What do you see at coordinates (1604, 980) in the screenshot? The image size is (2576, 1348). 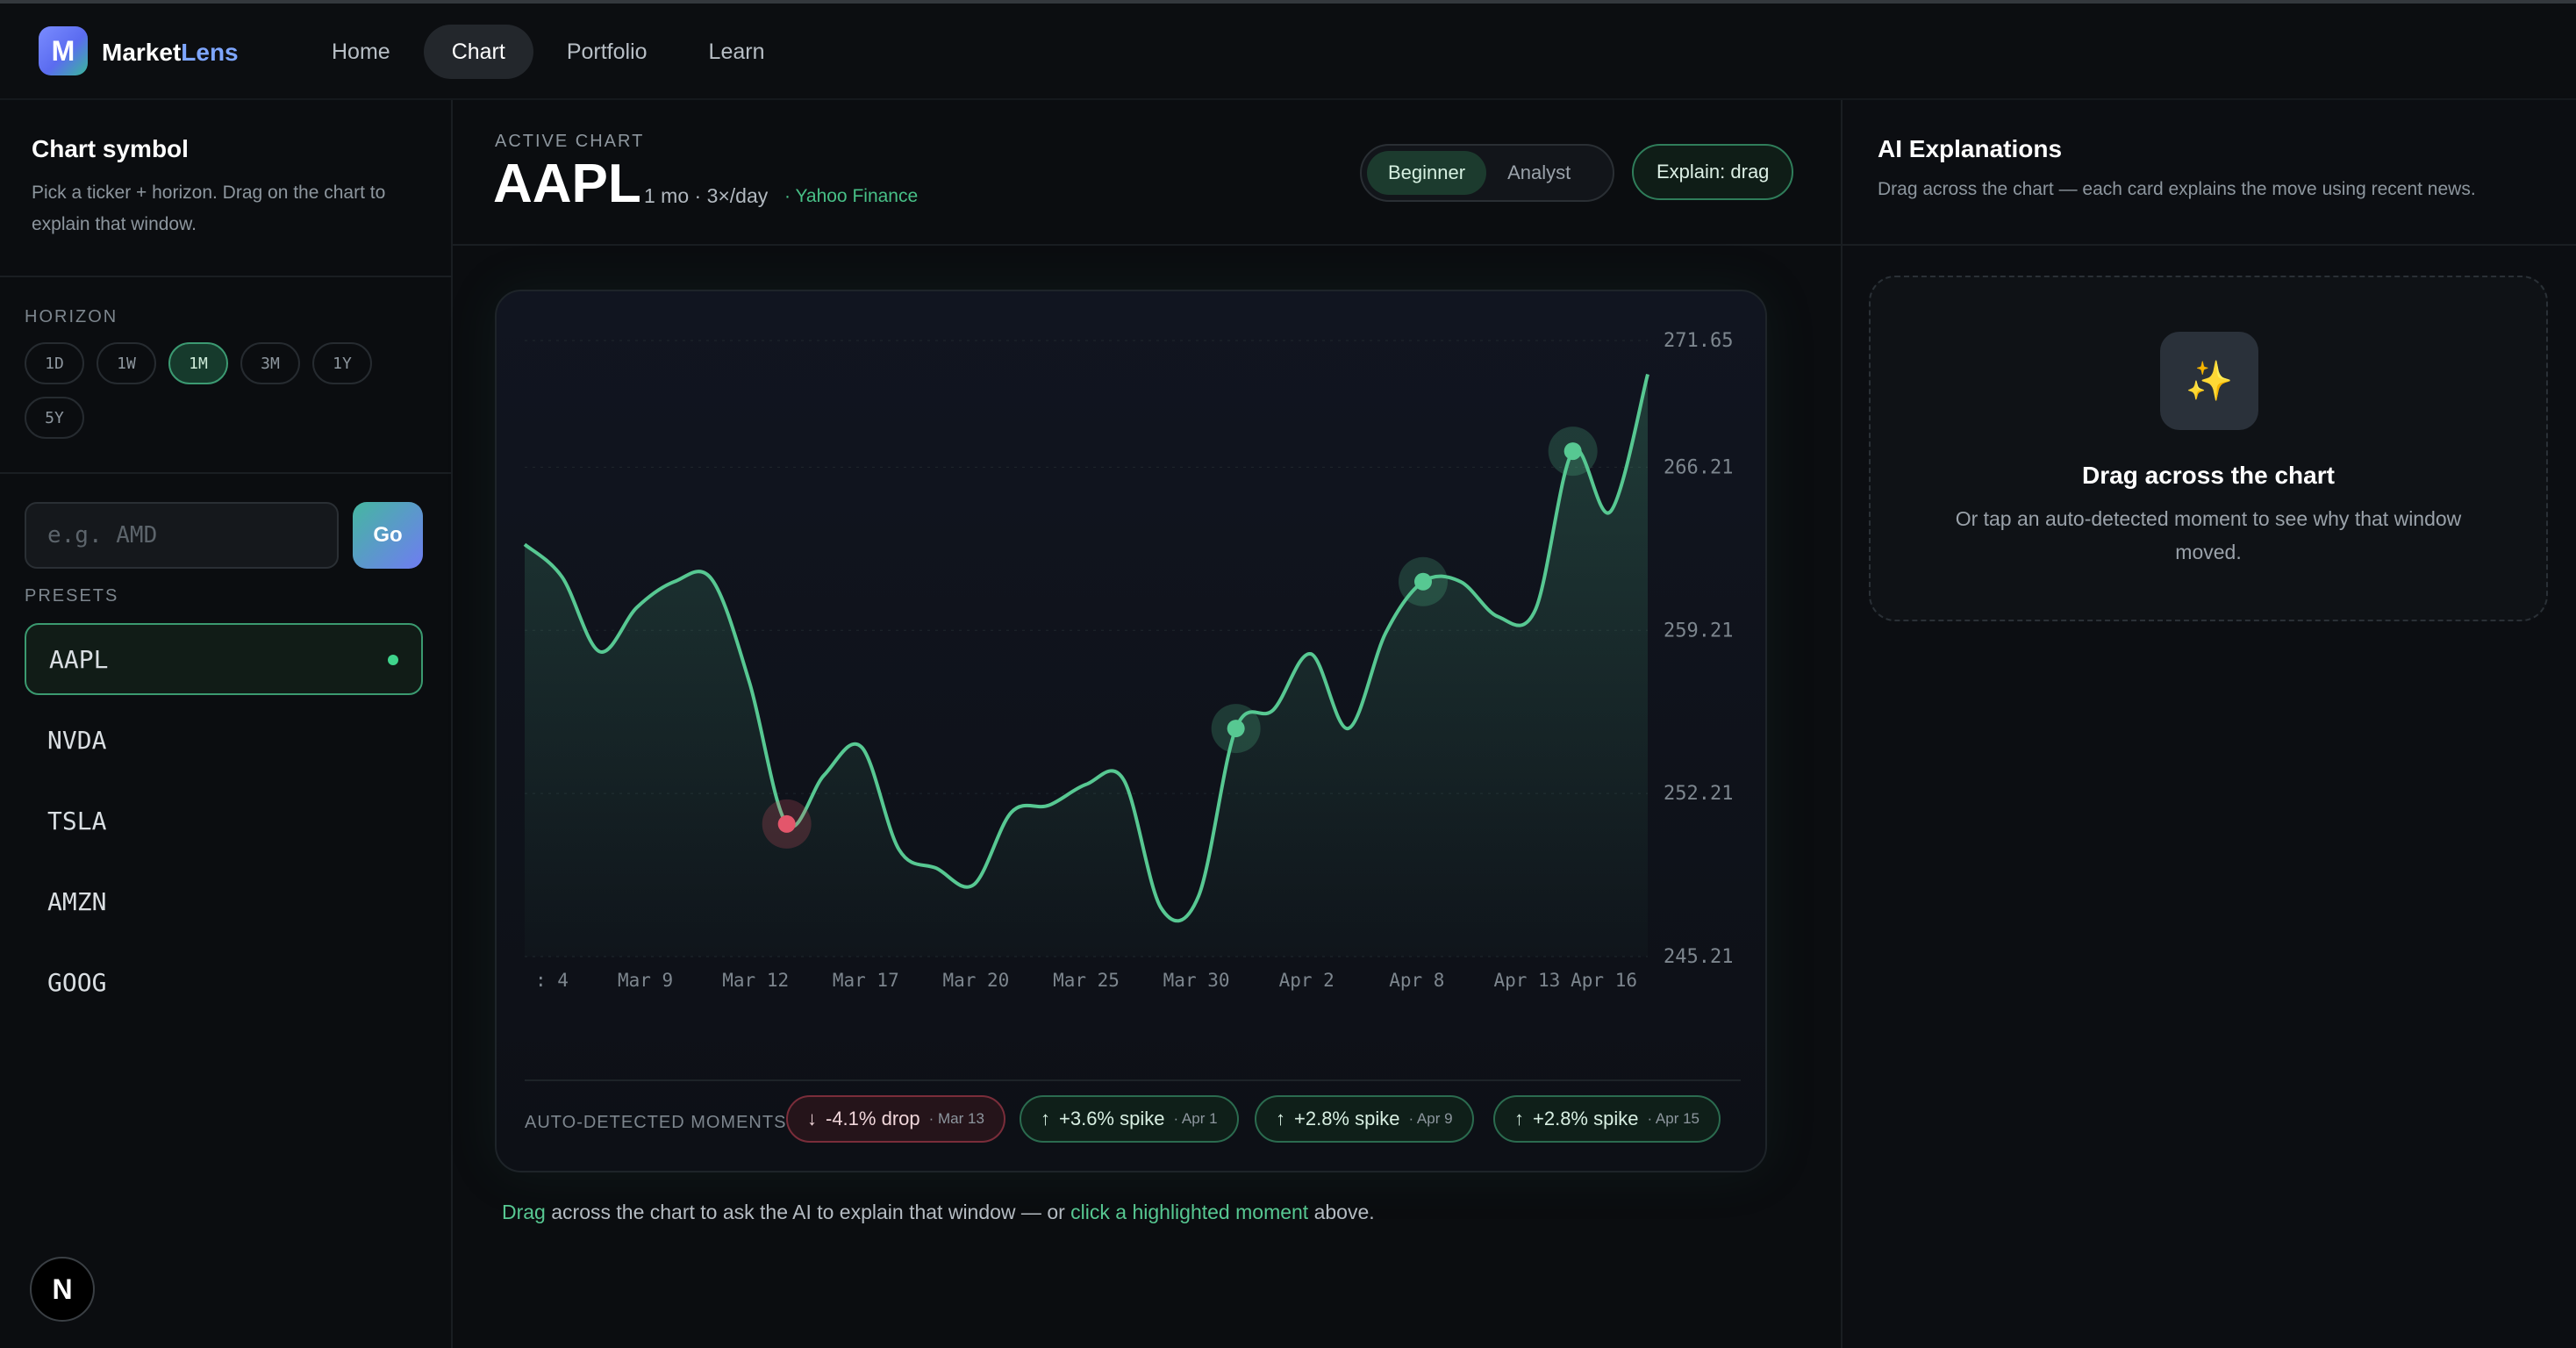 I see `x-tick-label: Apr 16` at bounding box center [1604, 980].